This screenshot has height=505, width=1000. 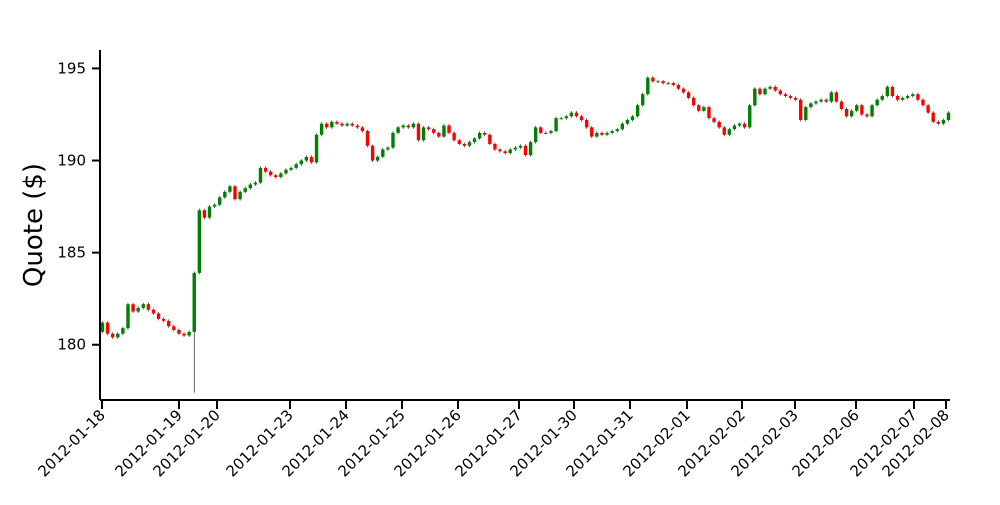 What do you see at coordinates (71, 345) in the screenshot?
I see `y-tick-label: 180` at bounding box center [71, 345].